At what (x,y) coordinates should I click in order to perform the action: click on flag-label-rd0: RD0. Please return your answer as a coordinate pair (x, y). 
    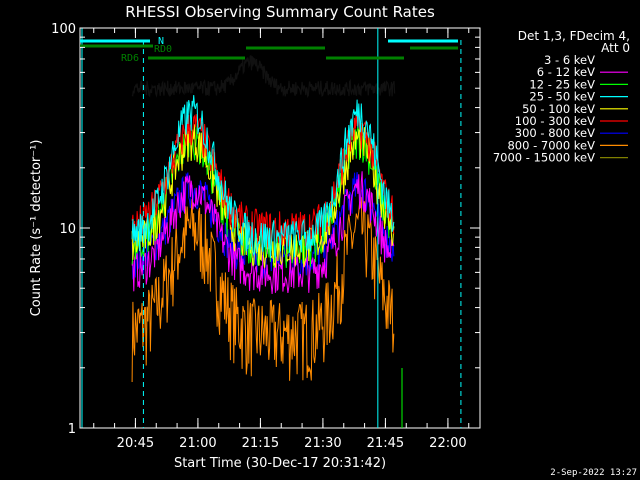
    Looking at the image, I should click on (163, 49).